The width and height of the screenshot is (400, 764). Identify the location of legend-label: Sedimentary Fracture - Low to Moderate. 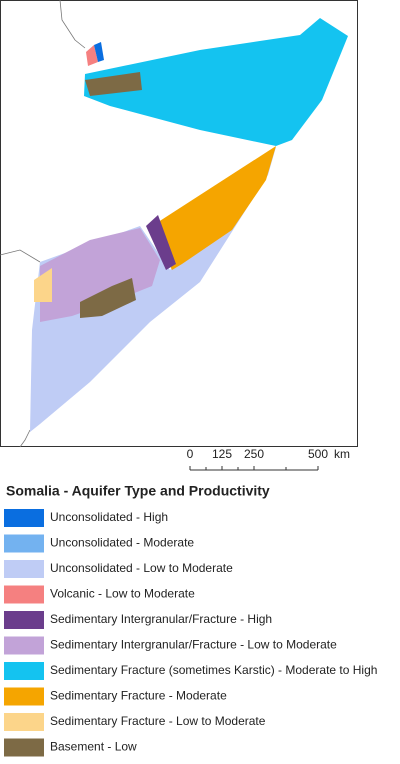
(158, 721).